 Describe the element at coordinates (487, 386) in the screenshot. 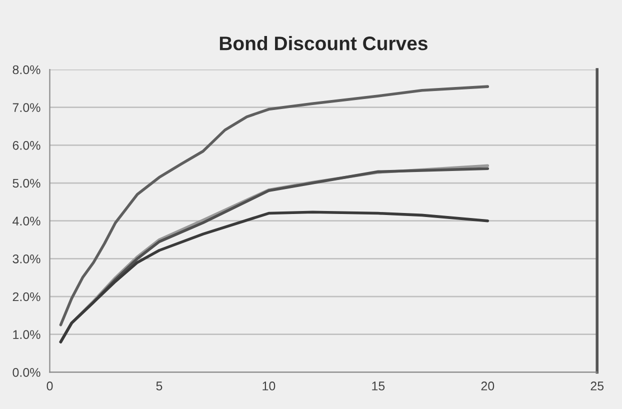

I see `x-tick-label: 20` at that location.